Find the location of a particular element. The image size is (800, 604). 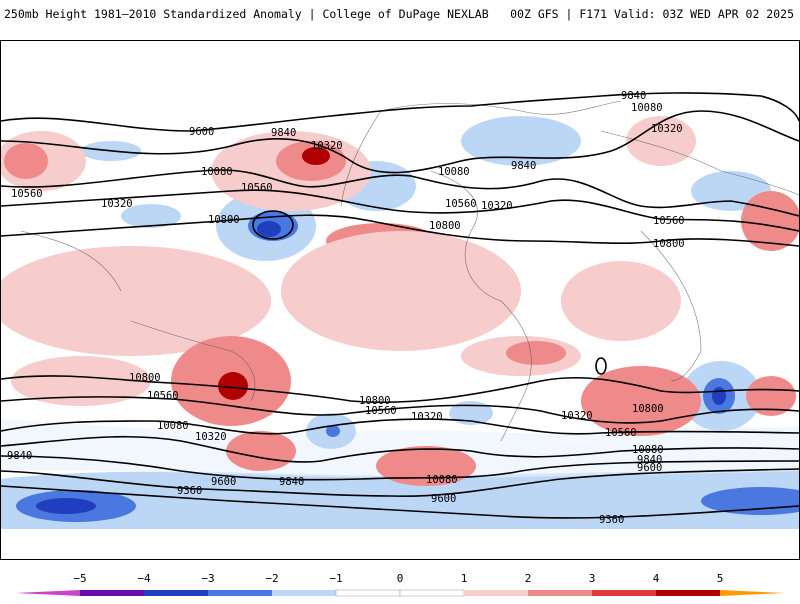

colorbar-tick: −3 is located at coordinates (207, 578).